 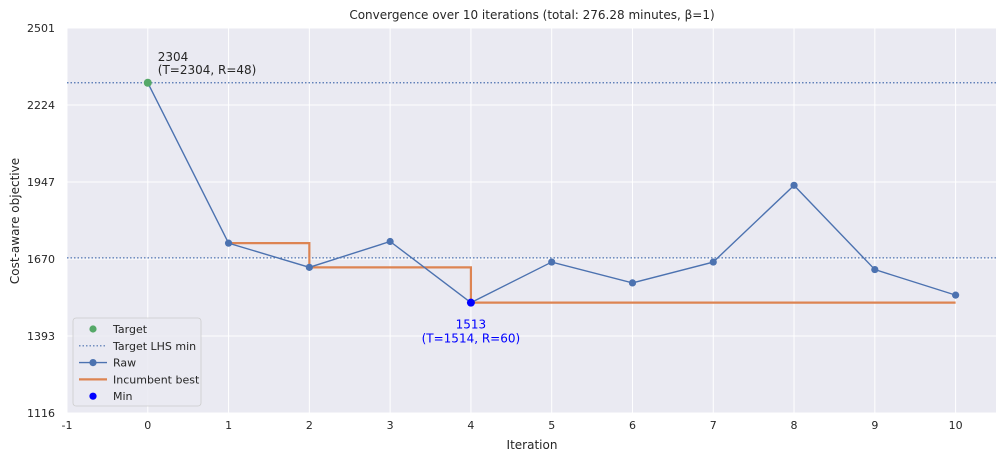 I want to click on y-tick-label: 2501, so click(x=41, y=28).